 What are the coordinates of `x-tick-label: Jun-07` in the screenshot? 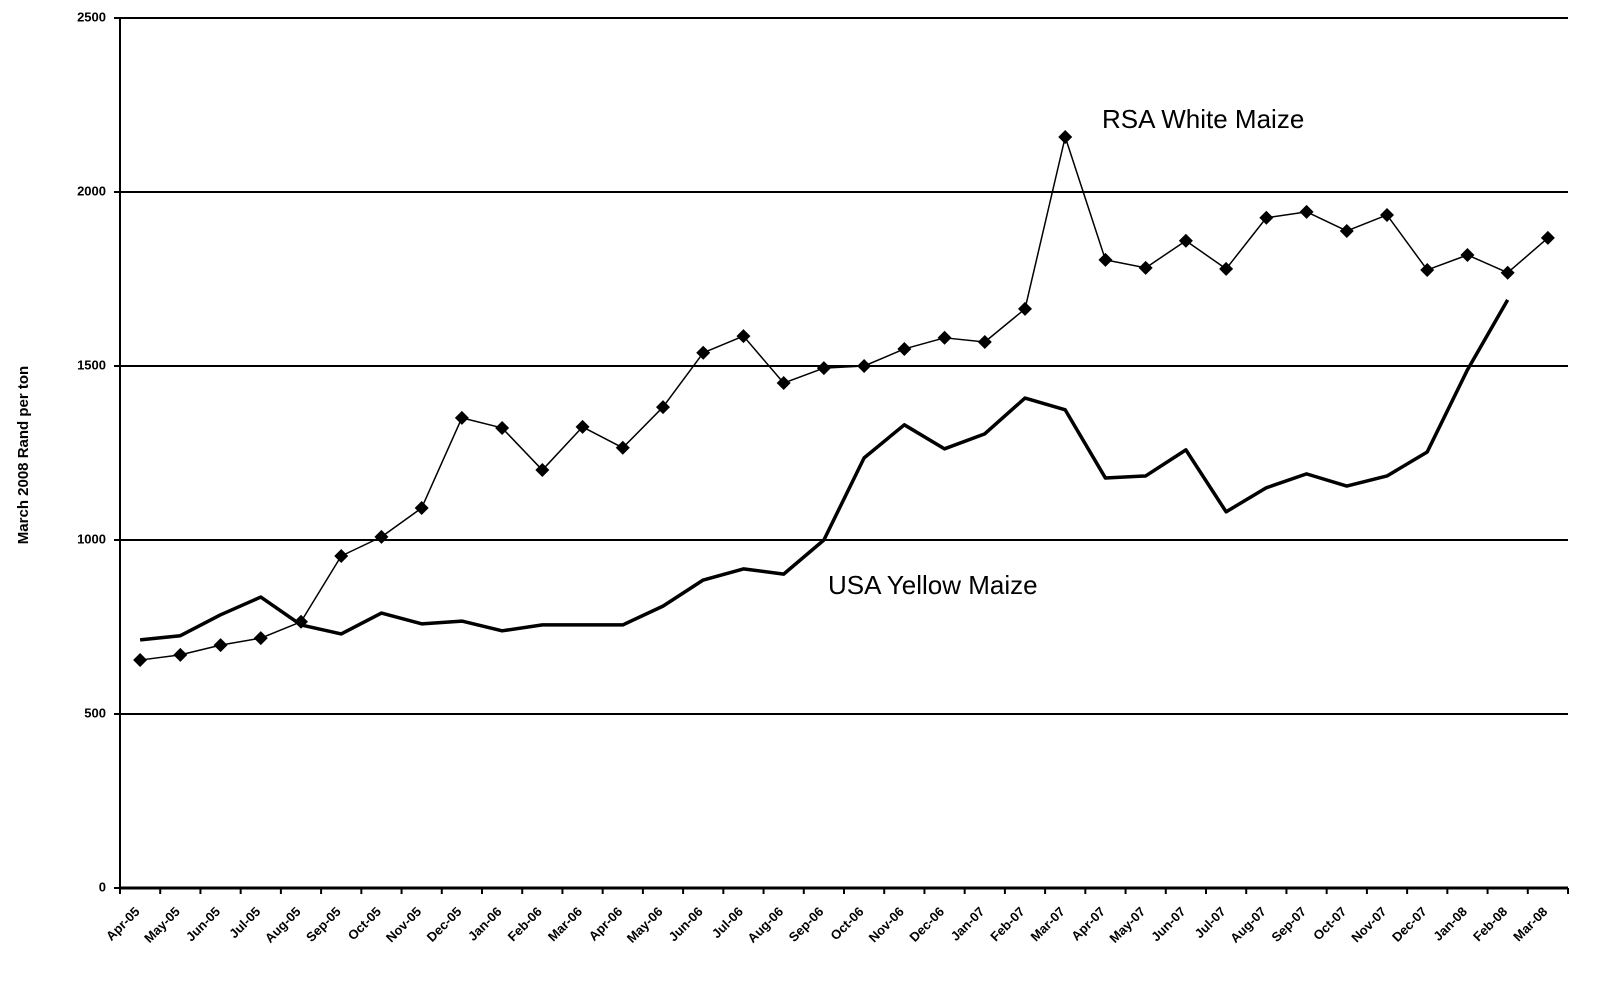 It's located at (1168, 924).